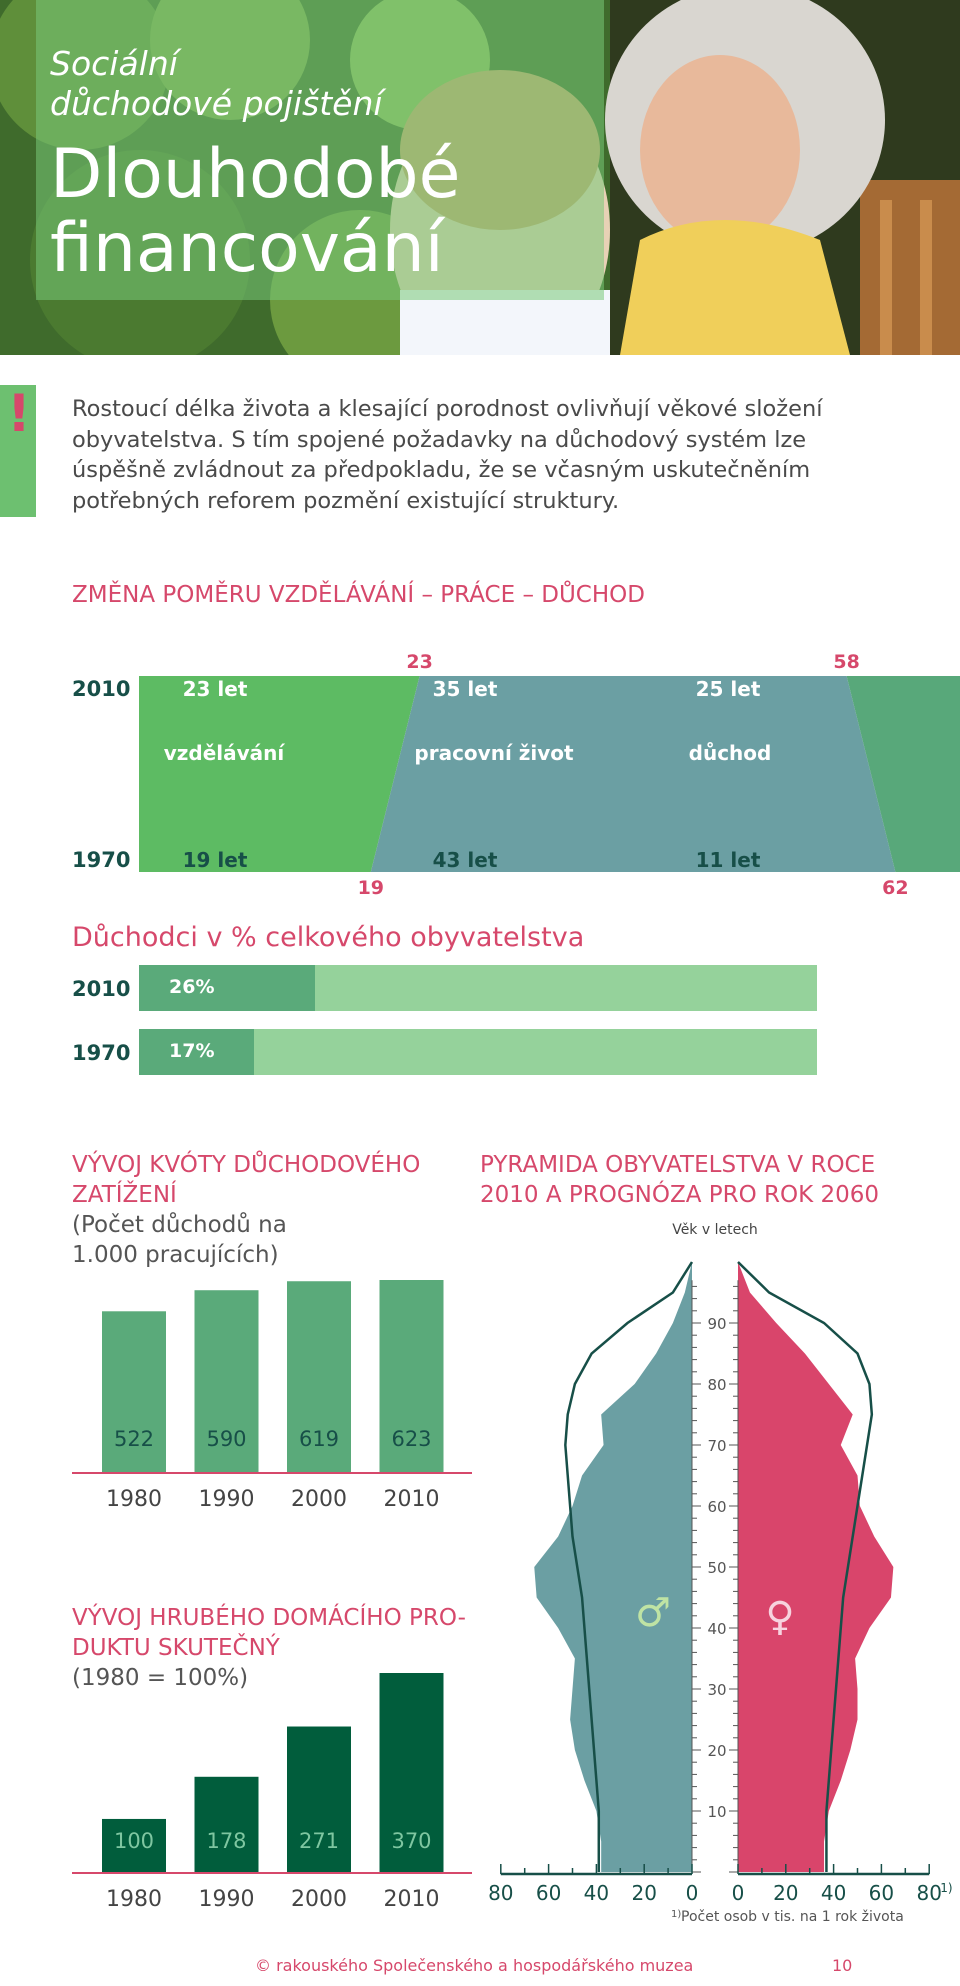  I want to click on gdp-category: 2010, so click(412, 1899).